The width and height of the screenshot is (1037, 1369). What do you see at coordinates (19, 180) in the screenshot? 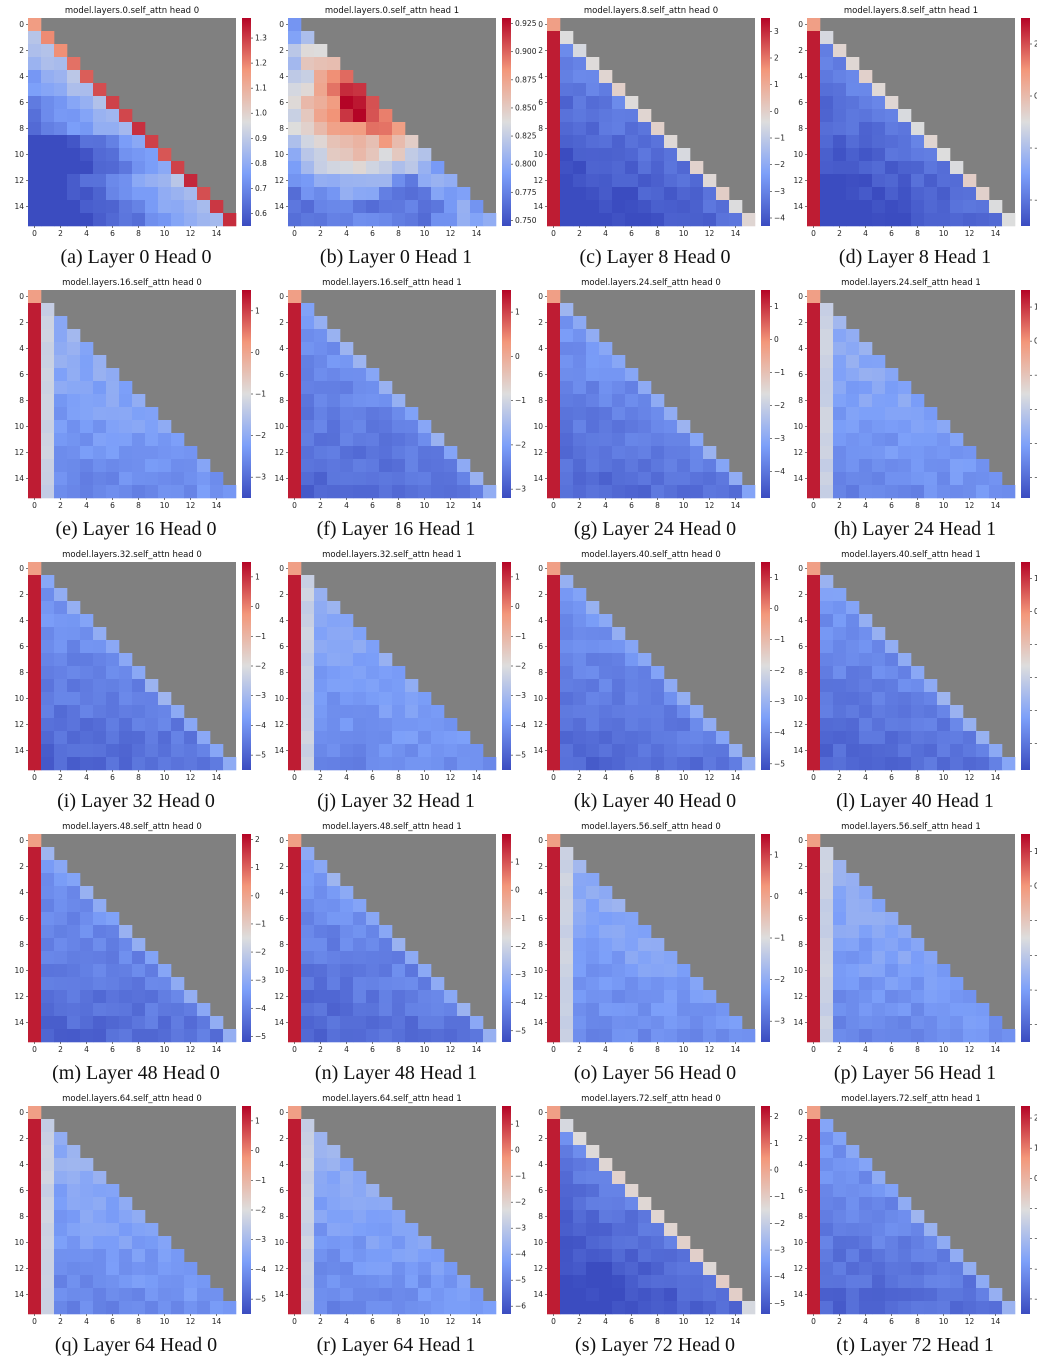
I see `y-tick-label: 12` at bounding box center [19, 180].